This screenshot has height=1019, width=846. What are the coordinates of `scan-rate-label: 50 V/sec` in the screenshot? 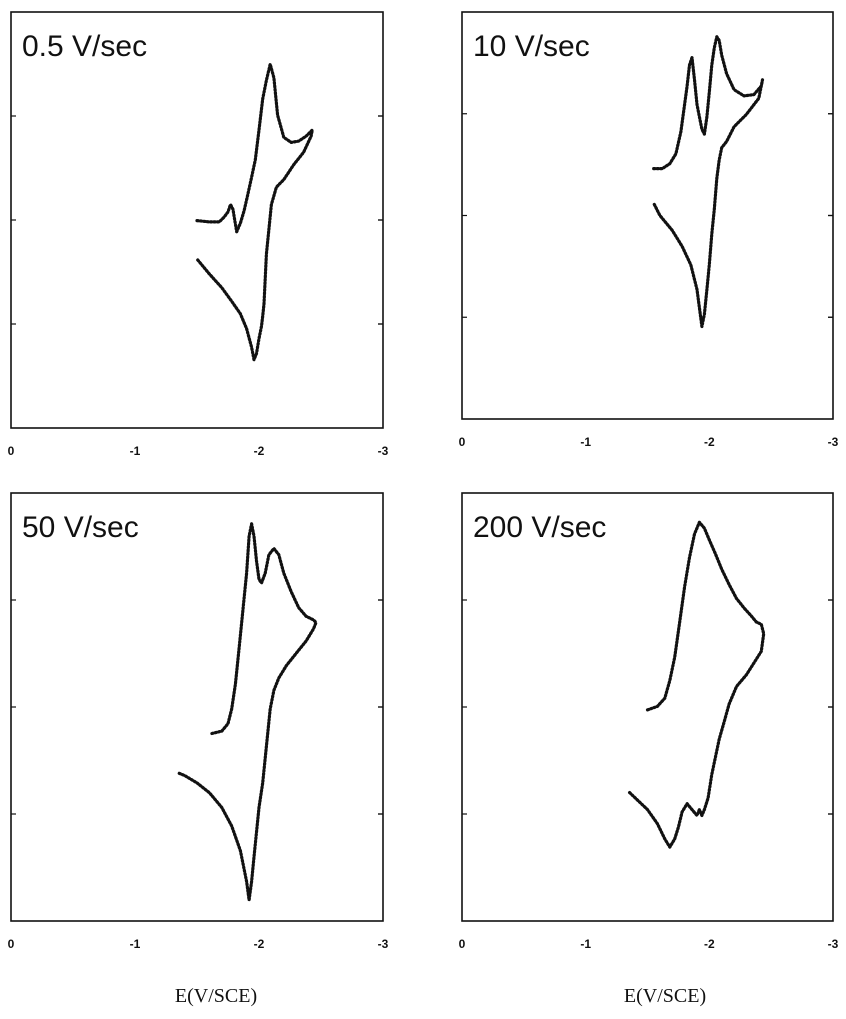 It's located at (80, 527).